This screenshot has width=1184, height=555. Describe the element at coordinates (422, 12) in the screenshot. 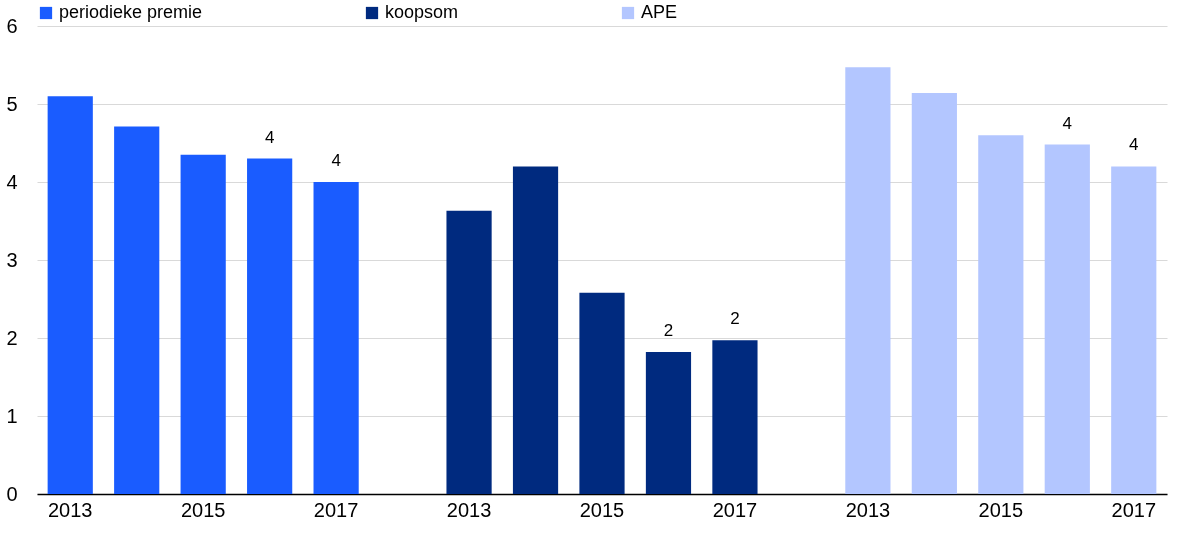

I see `legend-label: koopsom` at that location.